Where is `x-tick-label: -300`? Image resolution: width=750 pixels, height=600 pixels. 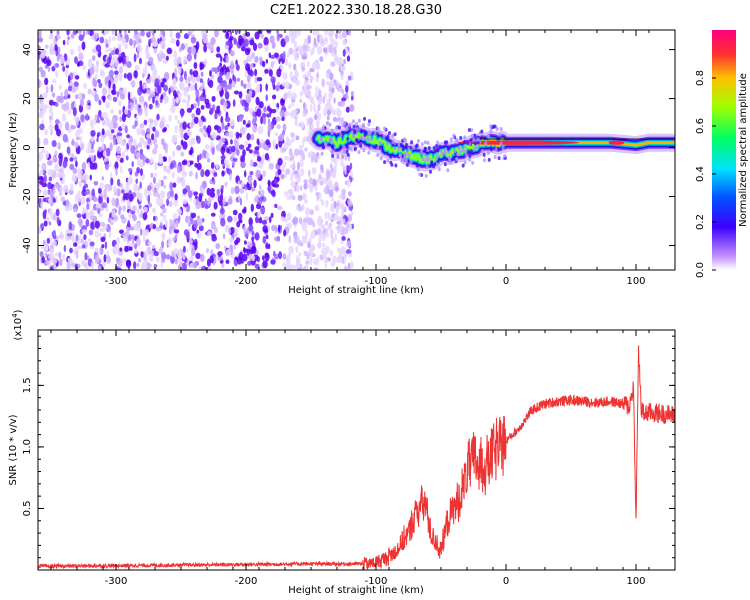
x-tick-label: -300 is located at coordinates (116, 281).